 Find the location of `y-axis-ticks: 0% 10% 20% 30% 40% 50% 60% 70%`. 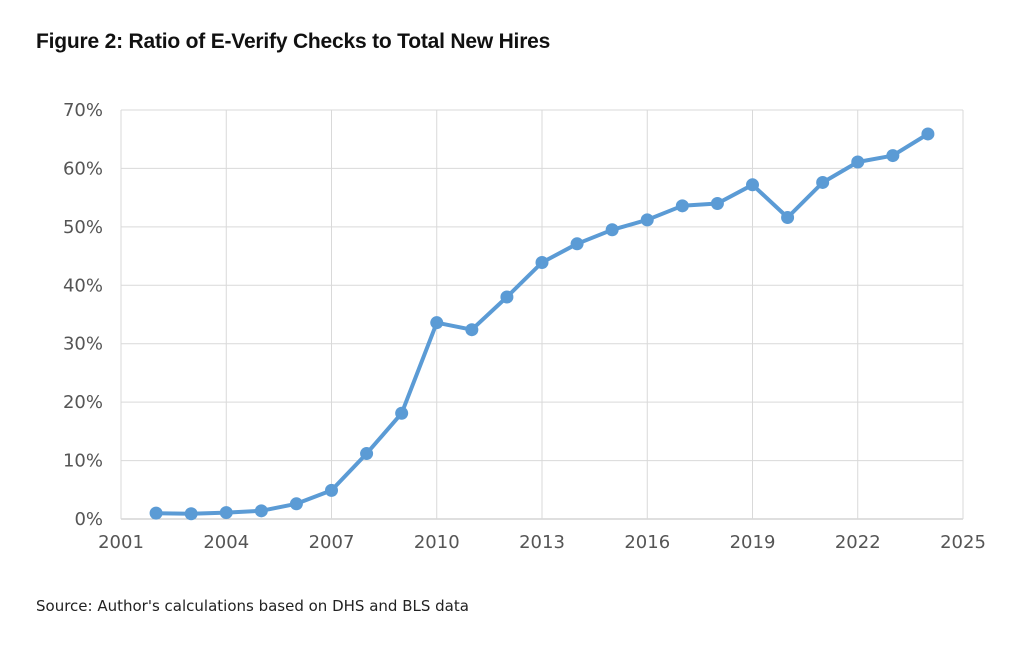

y-axis-ticks: 0% 10% 20% 30% 40% 50% 60% 70% is located at coordinates (83, 315).